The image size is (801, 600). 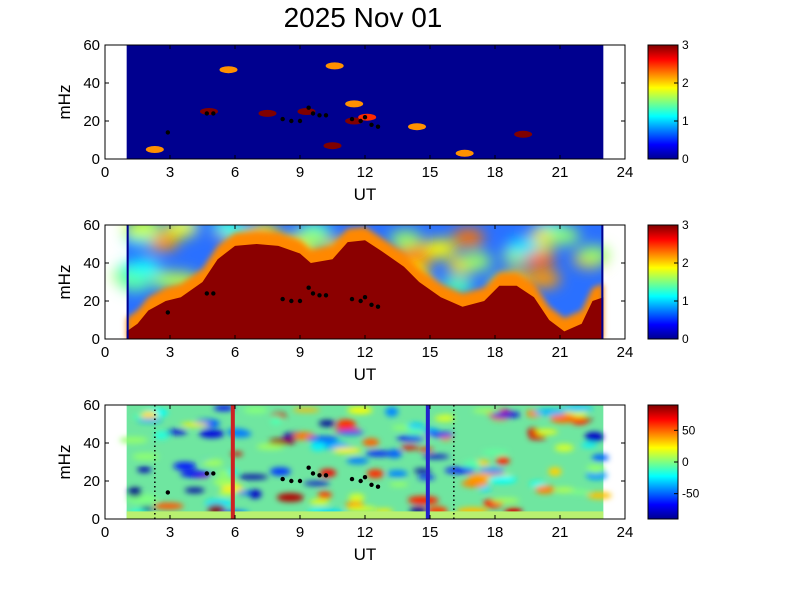 I want to click on heatmap-edge, so click(x=602, y=282).